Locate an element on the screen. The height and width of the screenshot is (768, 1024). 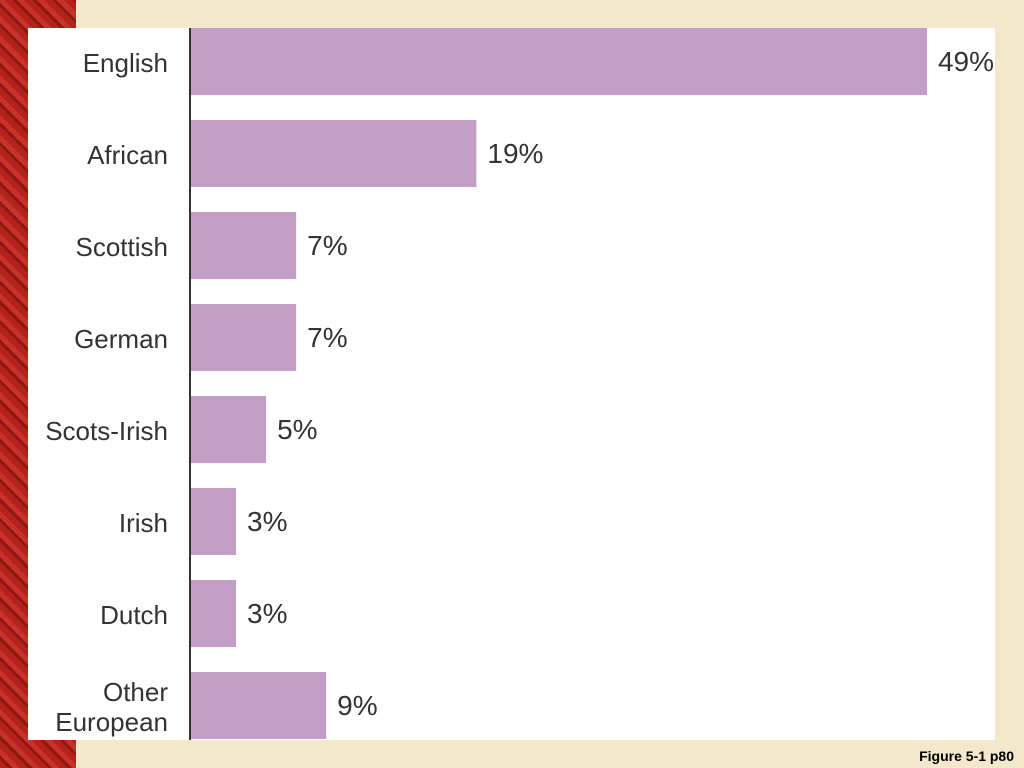
caption: Figure 5-1 p80 is located at coordinates (966, 756).